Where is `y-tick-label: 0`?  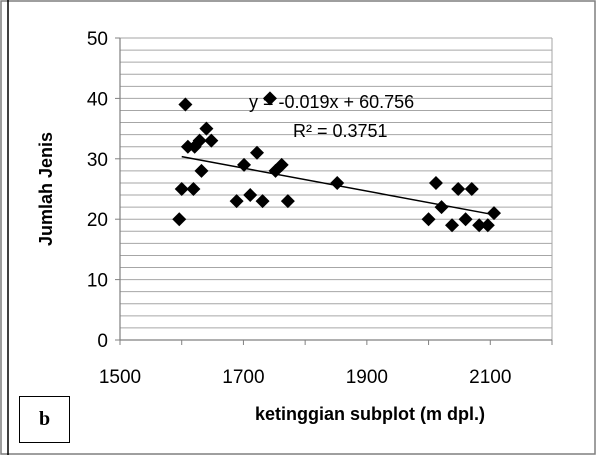
y-tick-label: 0 is located at coordinates (102, 341).